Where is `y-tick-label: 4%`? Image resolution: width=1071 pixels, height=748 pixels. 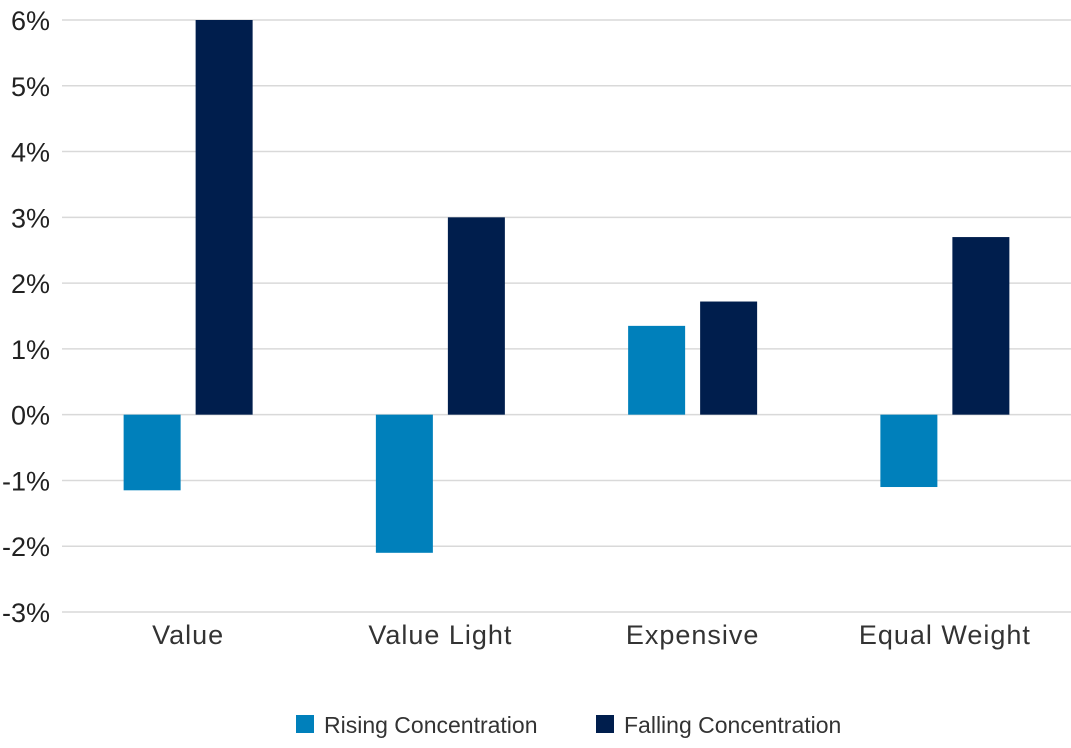 y-tick-label: 4% is located at coordinates (30, 153).